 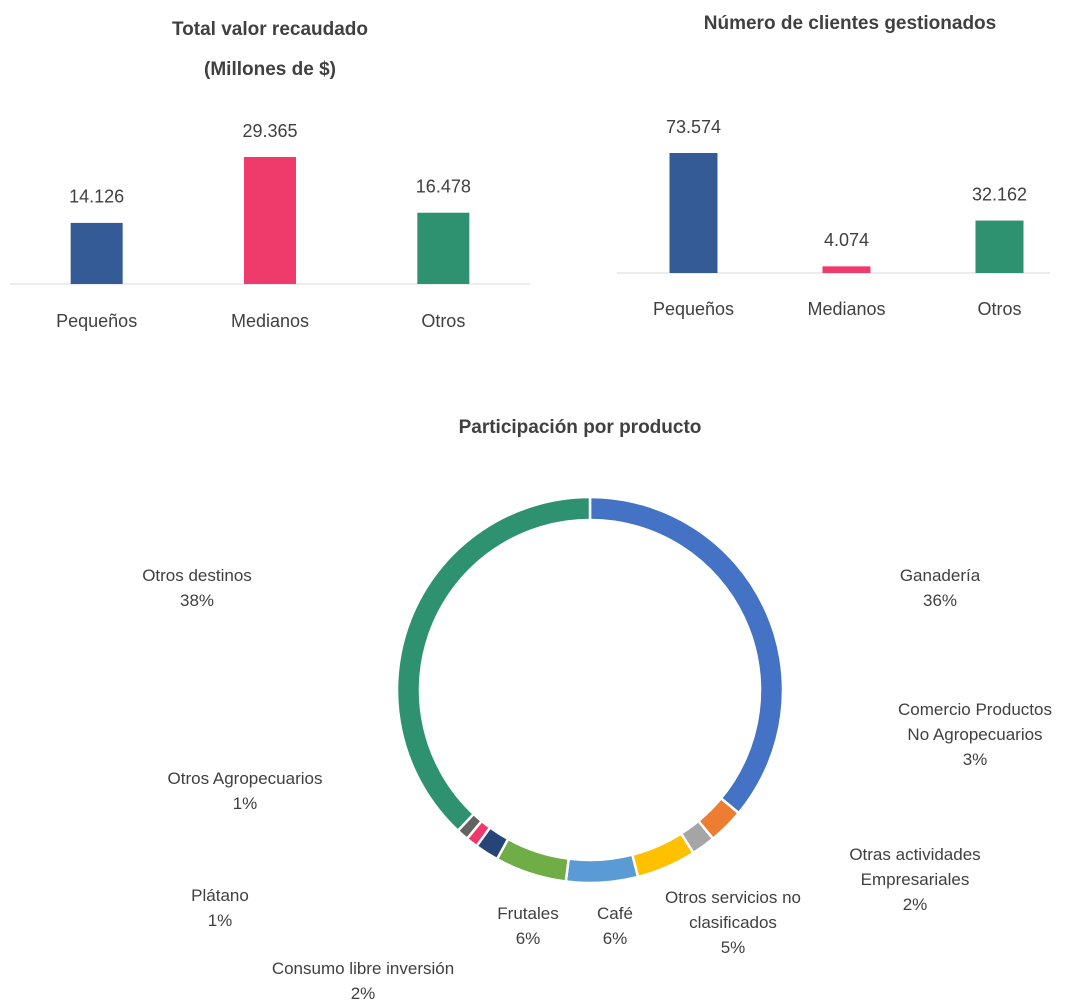 I want to click on chart-title: Número de clientes gestionados, so click(x=850, y=23).